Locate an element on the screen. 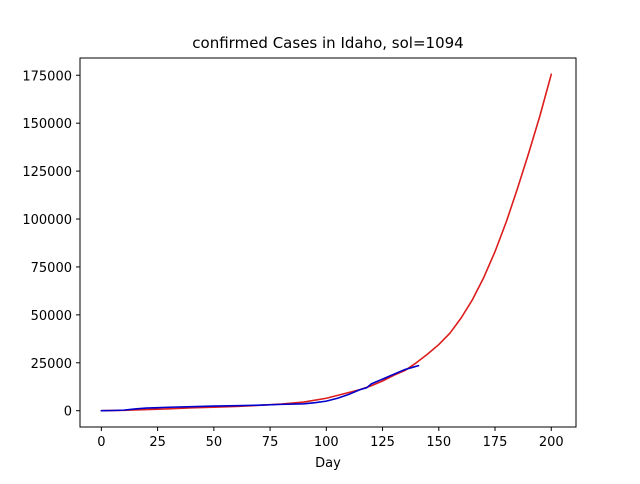  x-tick-label: 75 is located at coordinates (270, 442).